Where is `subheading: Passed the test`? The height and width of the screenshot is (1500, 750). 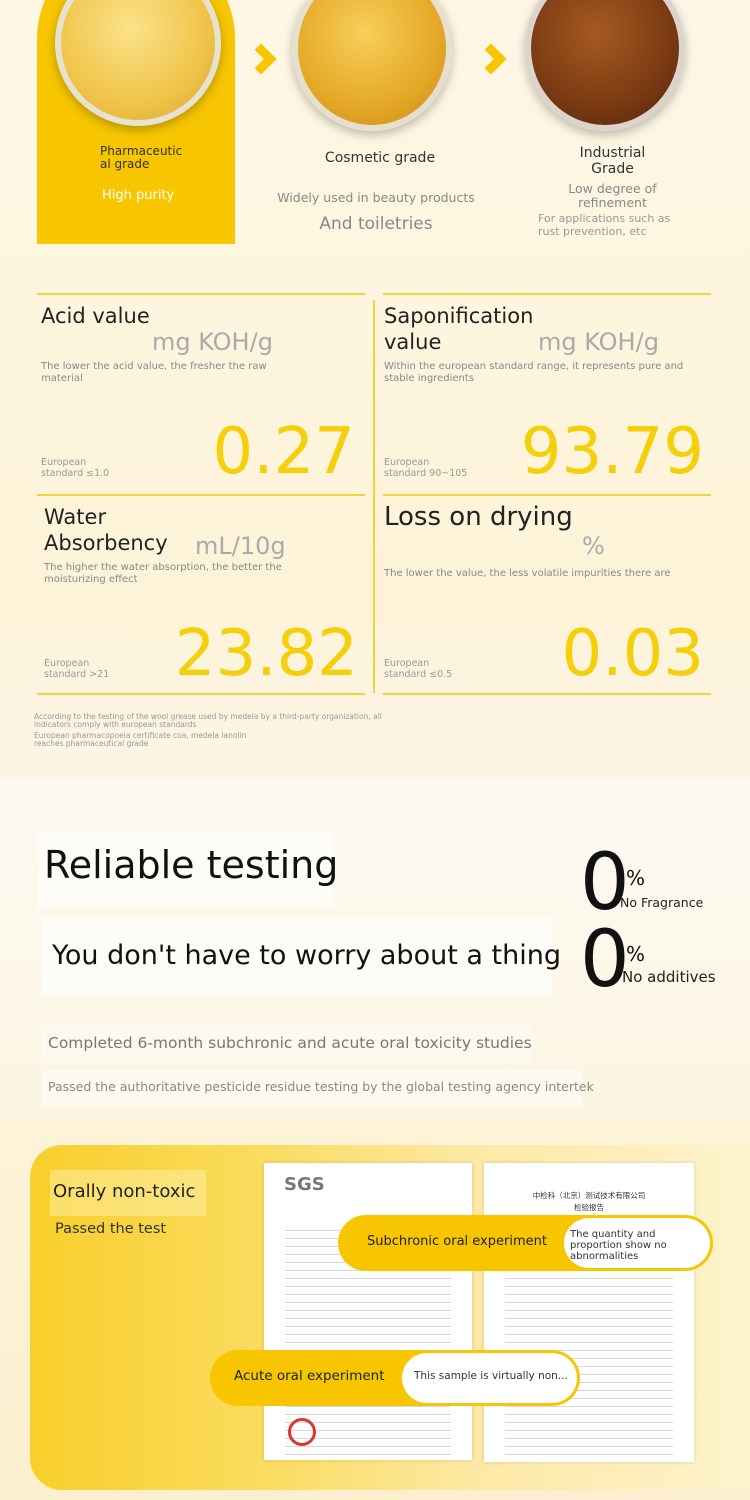
subheading: Passed the test is located at coordinates (111, 1229).